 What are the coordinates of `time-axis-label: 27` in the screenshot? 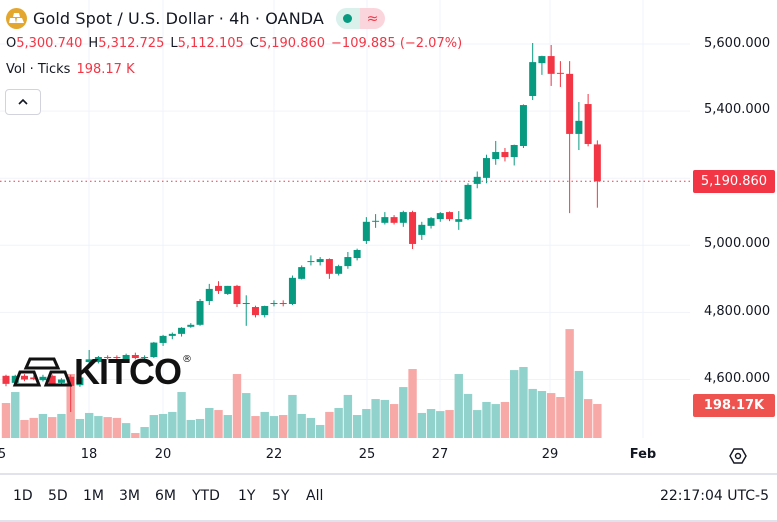 It's located at (440, 454).